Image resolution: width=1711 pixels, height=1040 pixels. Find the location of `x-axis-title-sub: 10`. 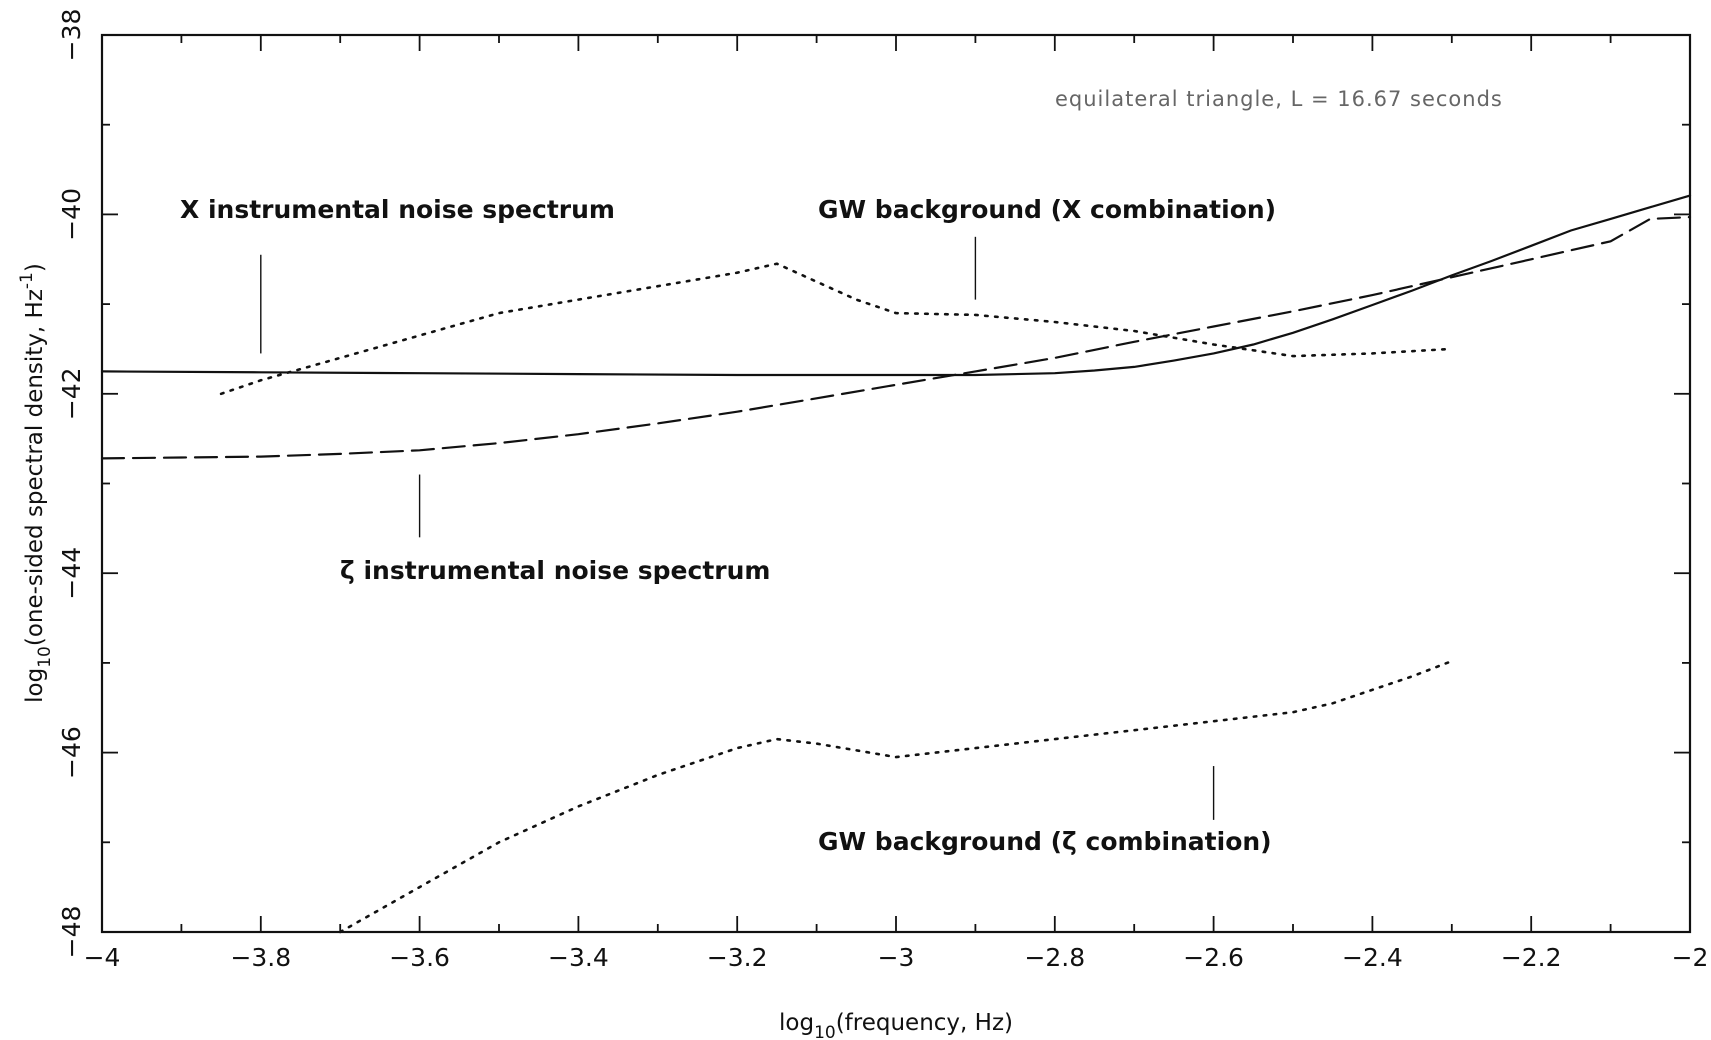

x-axis-title-sub: 10 is located at coordinates (825, 1031).